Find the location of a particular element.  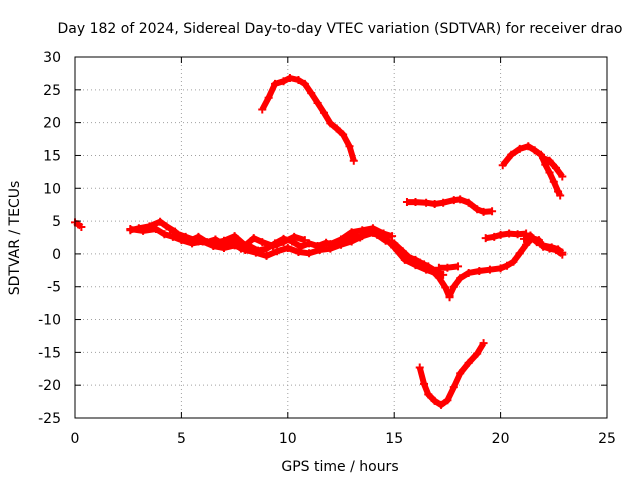

y-tick-label: -15 is located at coordinates (49, 353).